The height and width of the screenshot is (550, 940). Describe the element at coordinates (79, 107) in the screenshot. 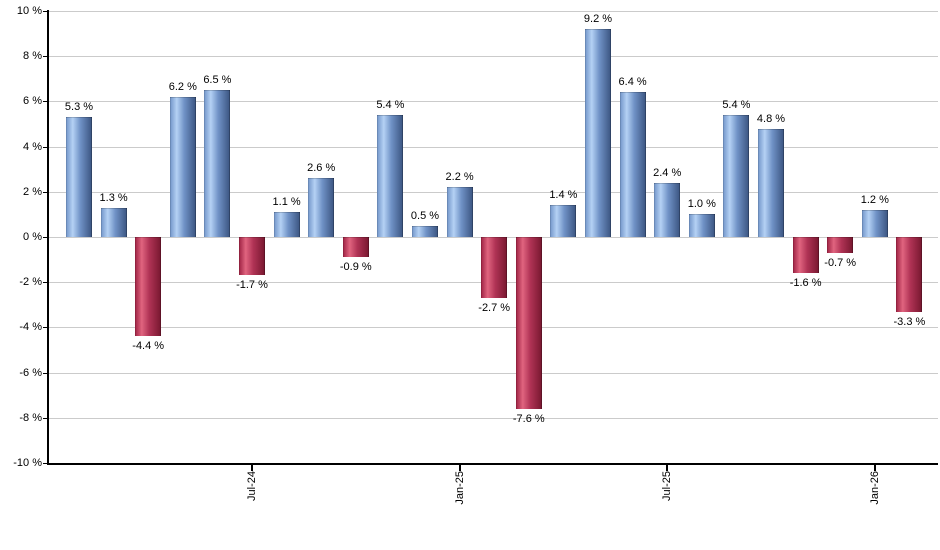

I see `bar-value-label: 5.3 %` at that location.